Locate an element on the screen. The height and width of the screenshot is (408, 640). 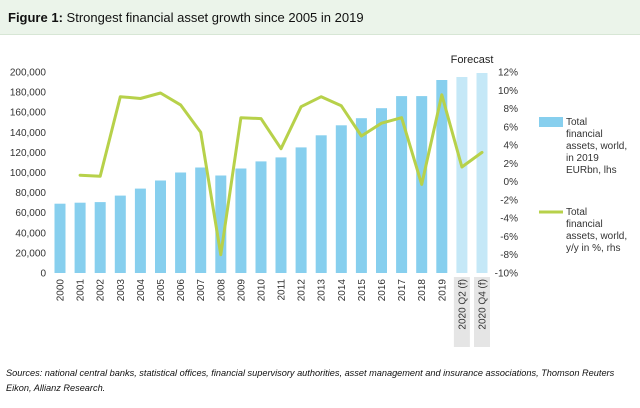
bar-2002 is located at coordinates (100, 237).